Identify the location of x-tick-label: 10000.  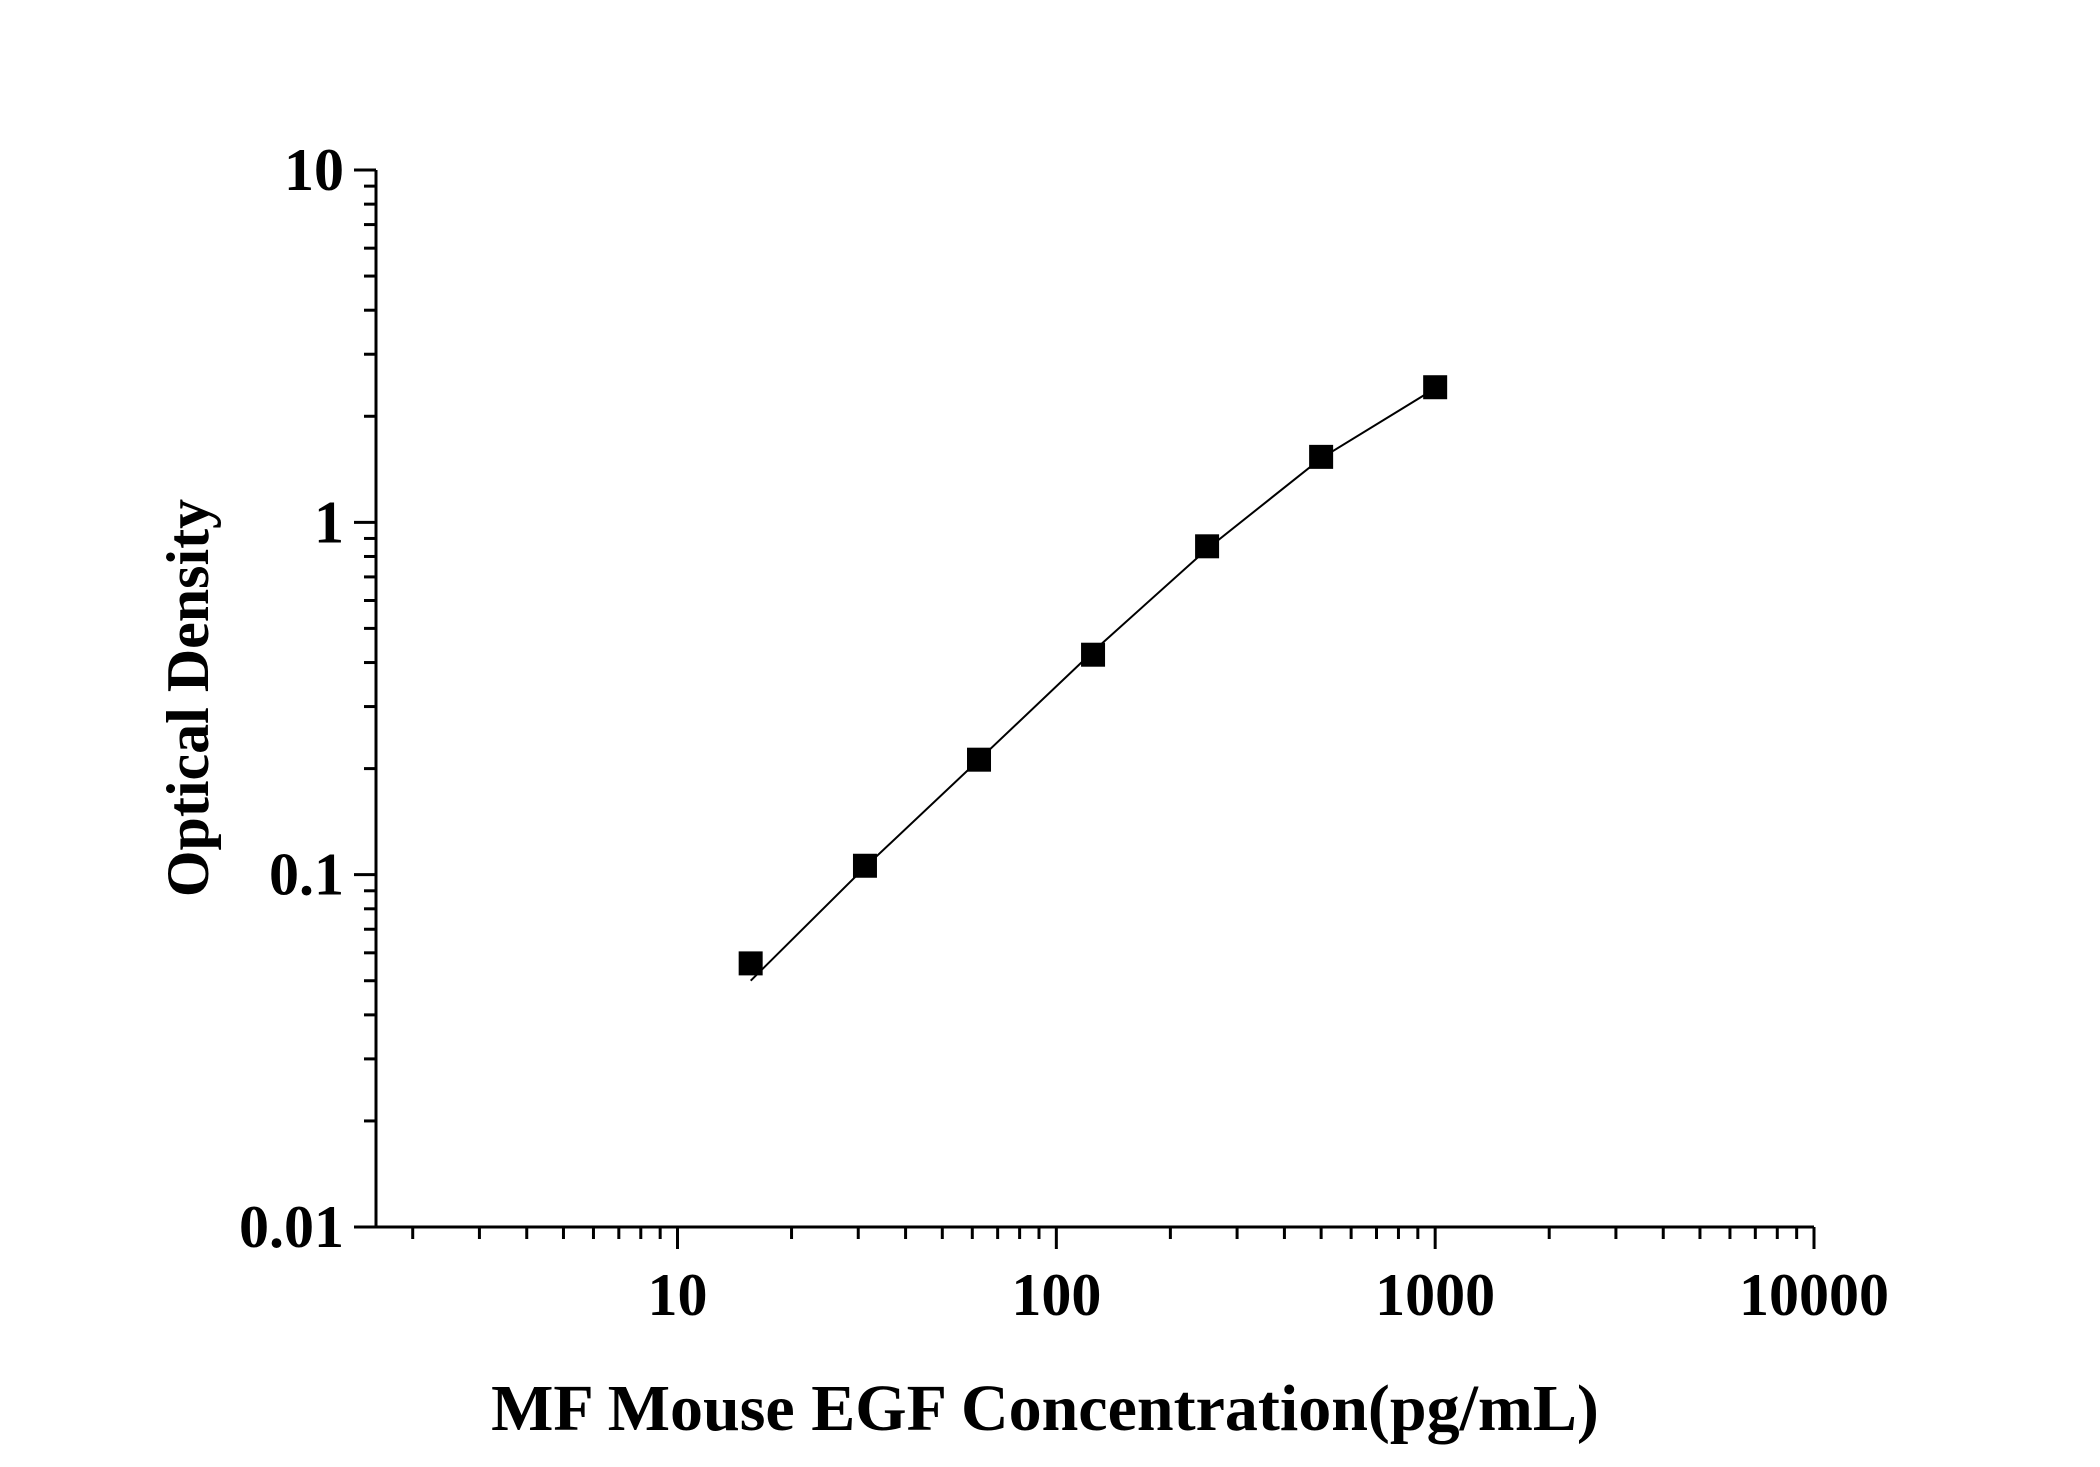
(1814, 1295).